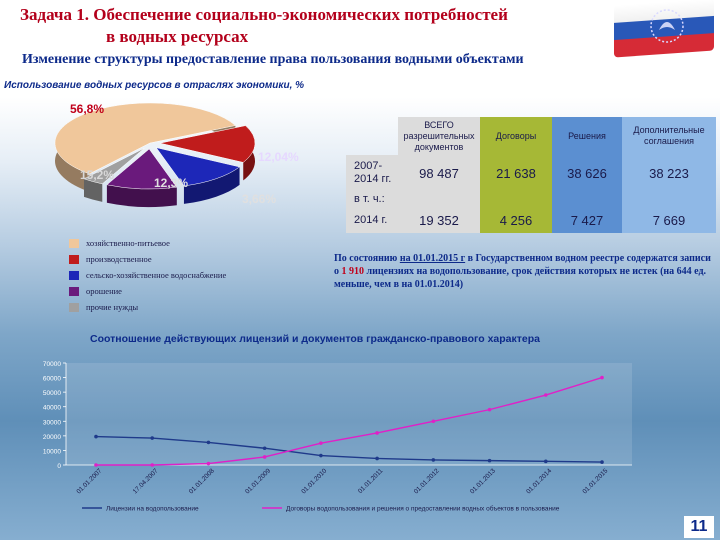 The height and width of the screenshot is (540, 720). Describe the element at coordinates (427, 481) in the screenshot. I see `x-tick-label: 01.01.2012` at that location.